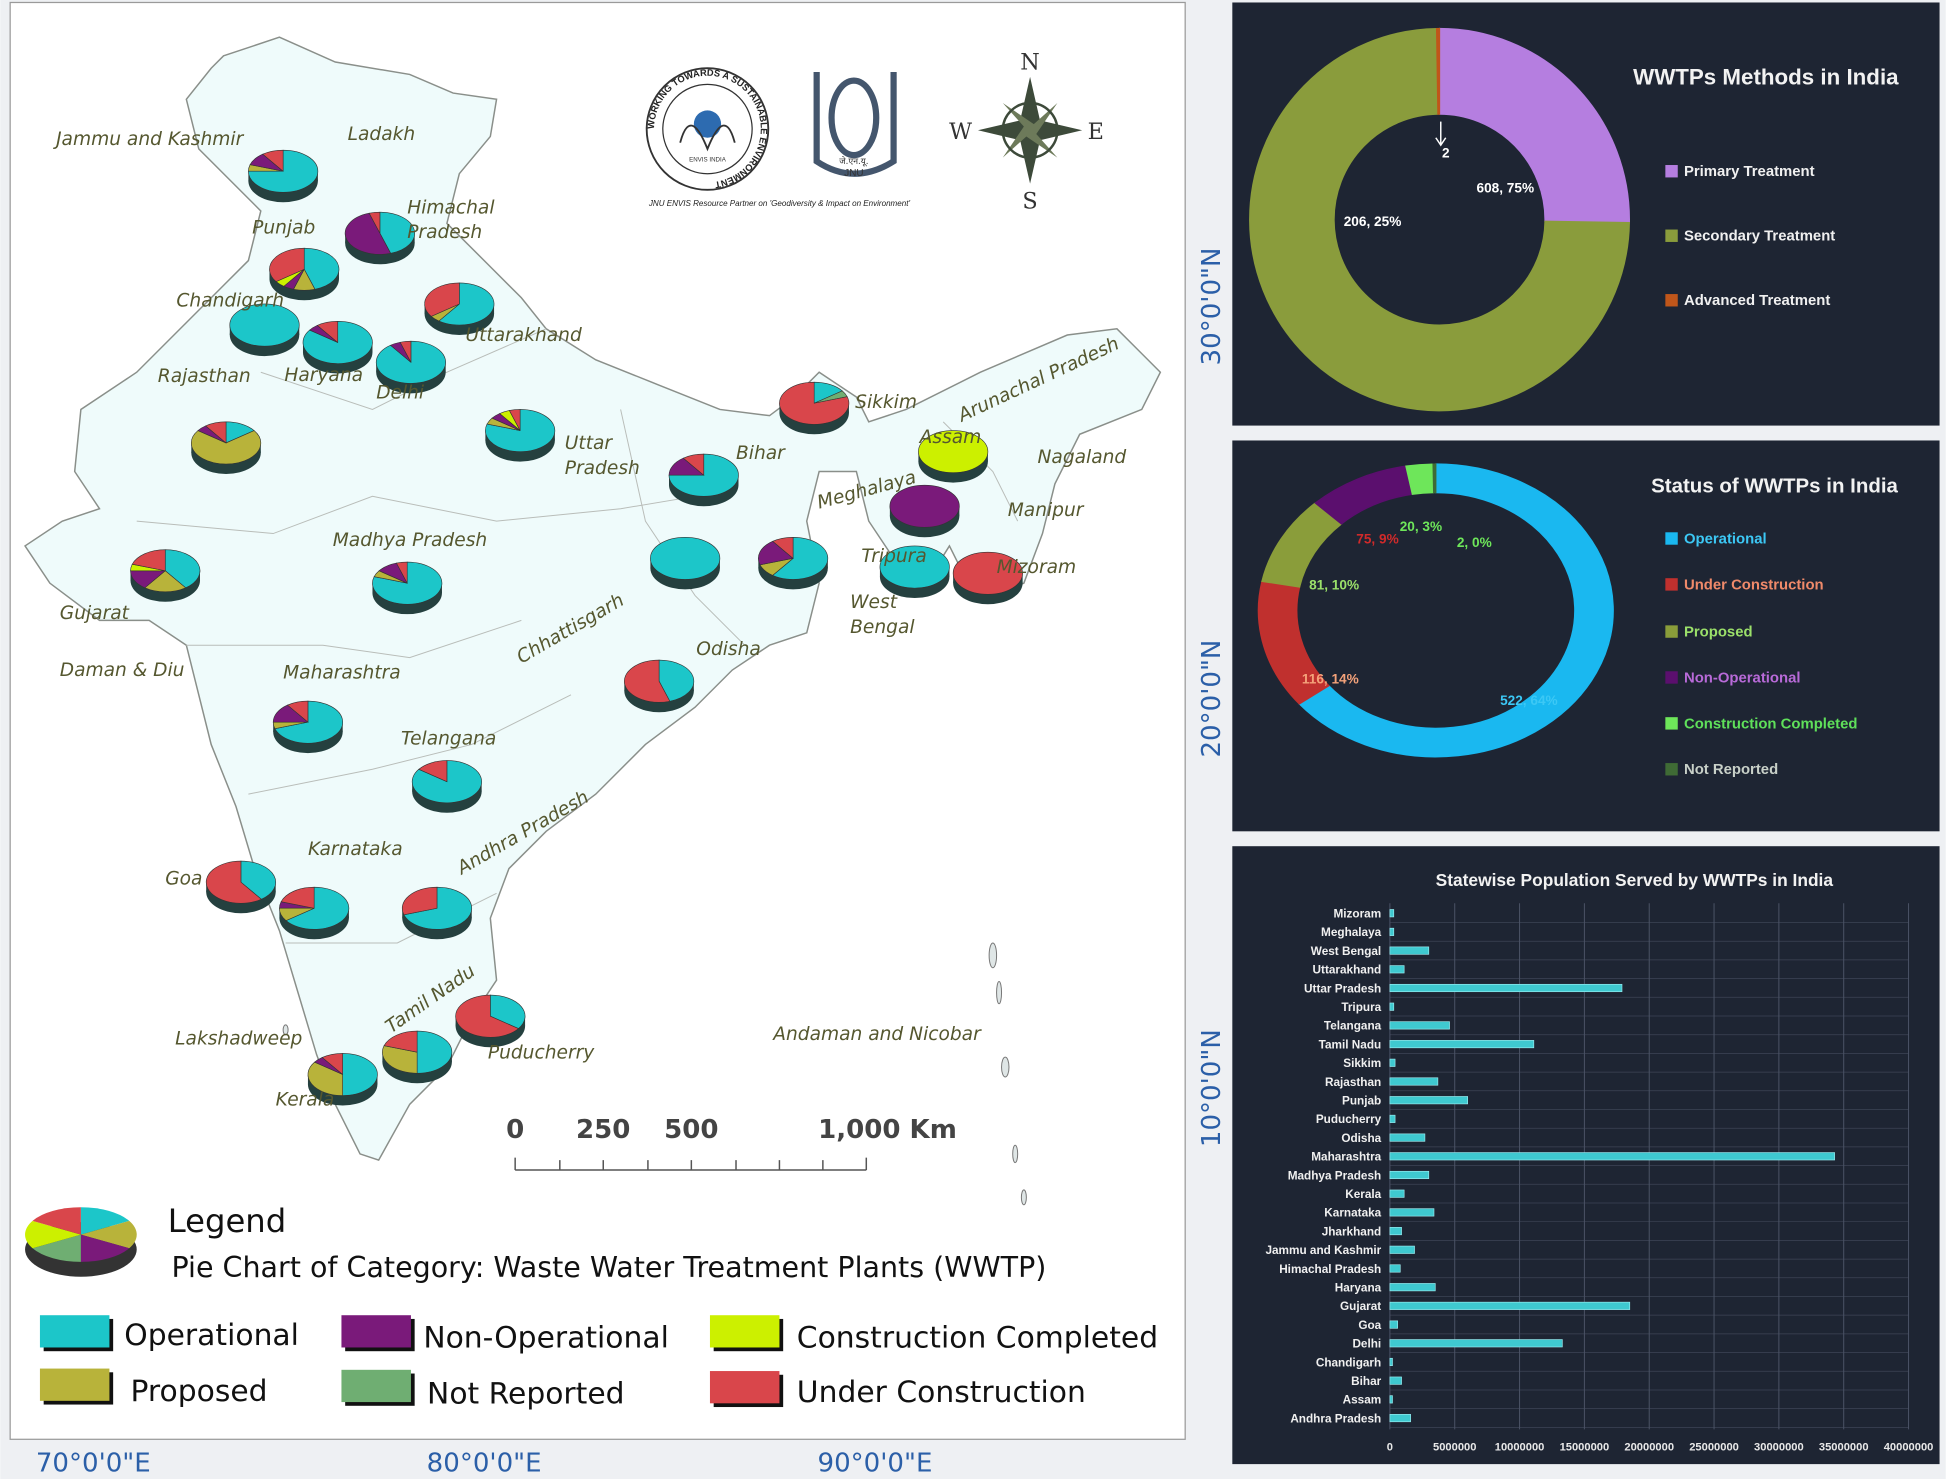 This screenshot has width=1946, height=1479. I want to click on y-tick-label: Jammu and Kashmir, so click(1323, 1250).